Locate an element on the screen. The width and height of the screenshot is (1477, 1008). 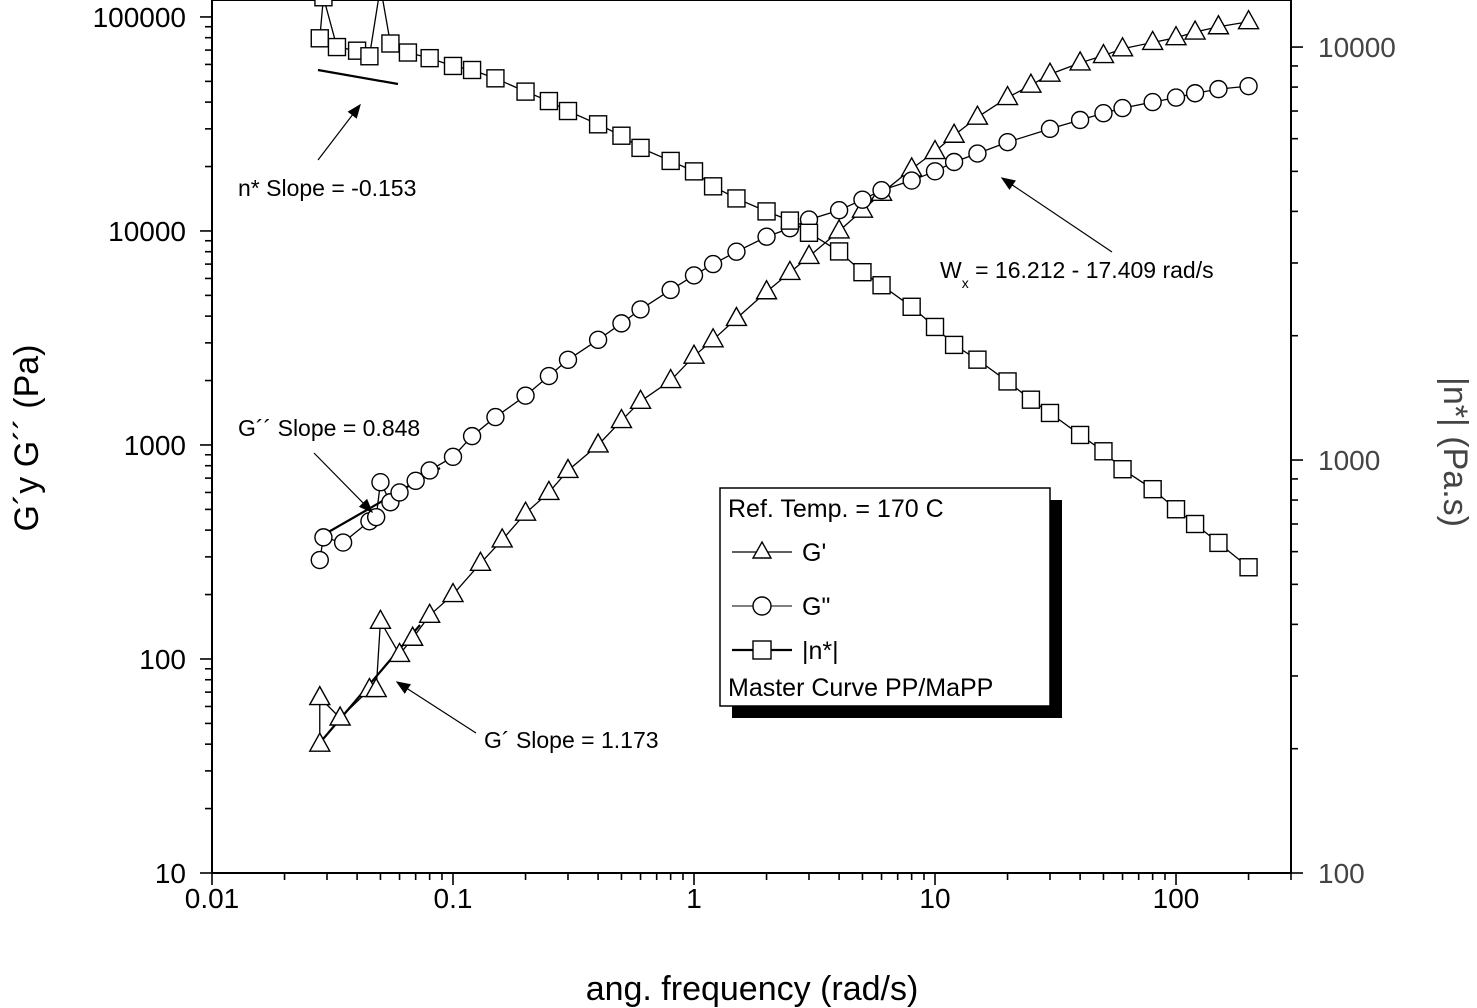
legend-label-g-prime: G' is located at coordinates (814, 553).